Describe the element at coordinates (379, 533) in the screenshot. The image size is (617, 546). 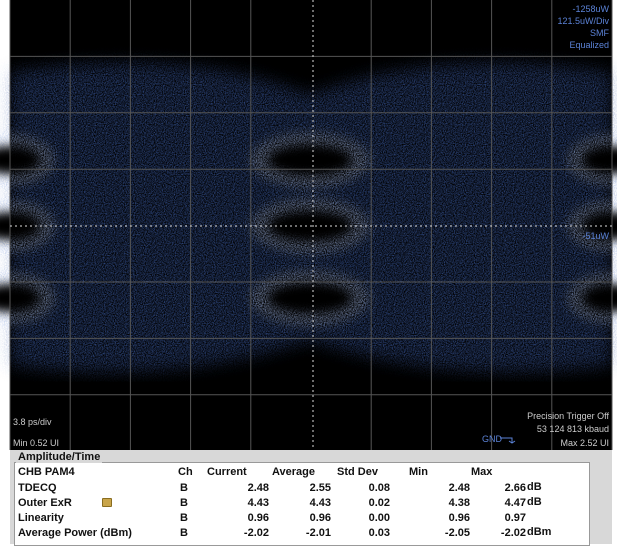
I see `cell: 0.03` at that location.